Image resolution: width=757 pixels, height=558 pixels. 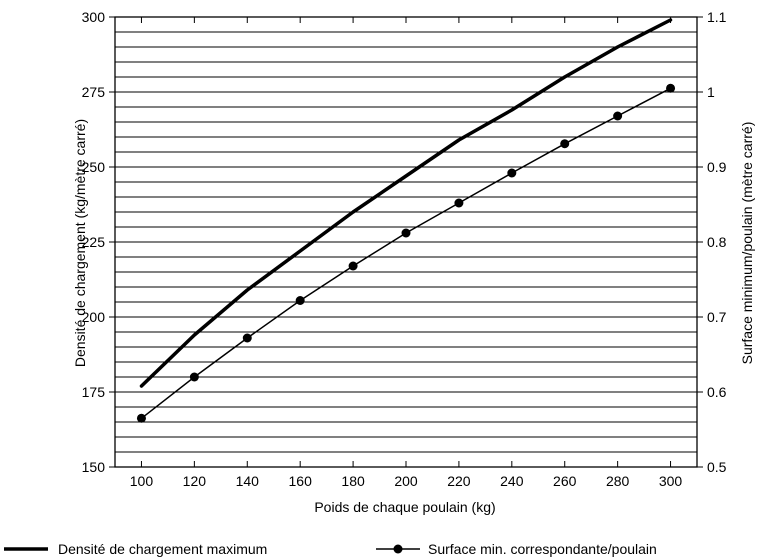 I want to click on x-tick-label: 200, so click(x=406, y=481).